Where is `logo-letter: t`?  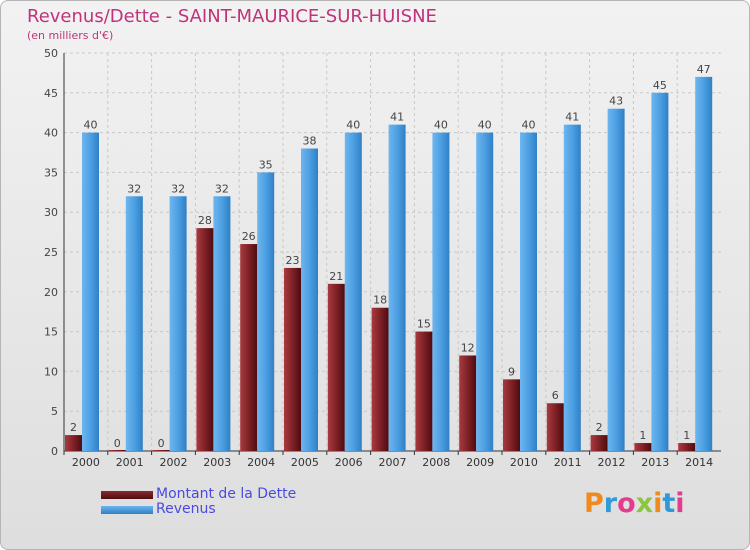
logo-letter: t is located at coordinates (669, 503).